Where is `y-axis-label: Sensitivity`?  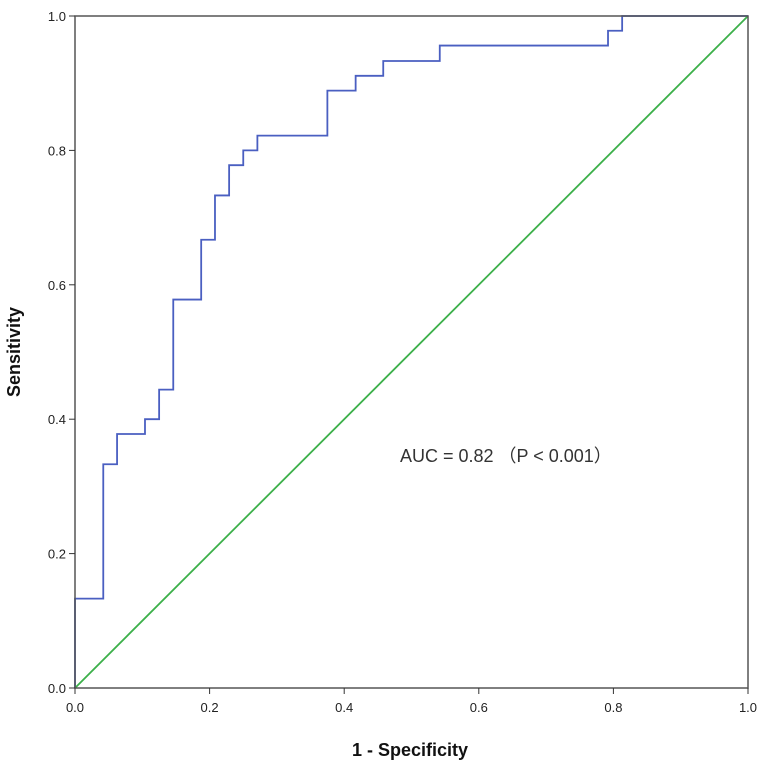 y-axis-label: Sensitivity is located at coordinates (14, 352).